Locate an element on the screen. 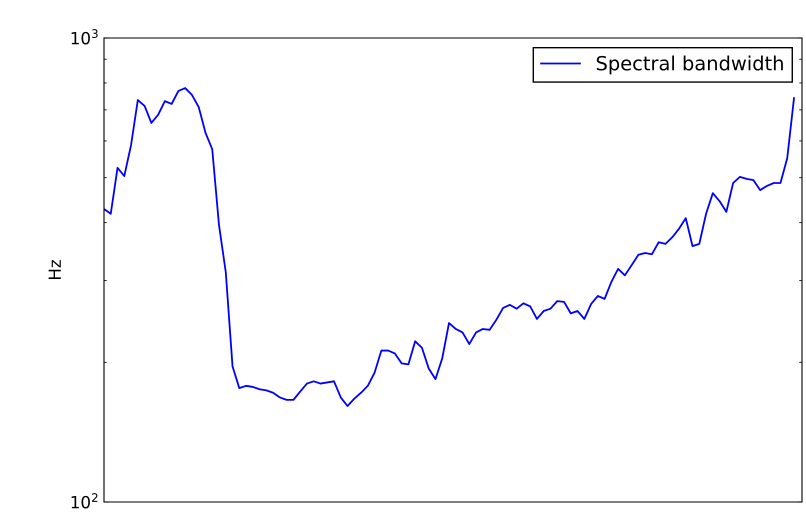  y-axis-title: Hz is located at coordinates (54, 270).